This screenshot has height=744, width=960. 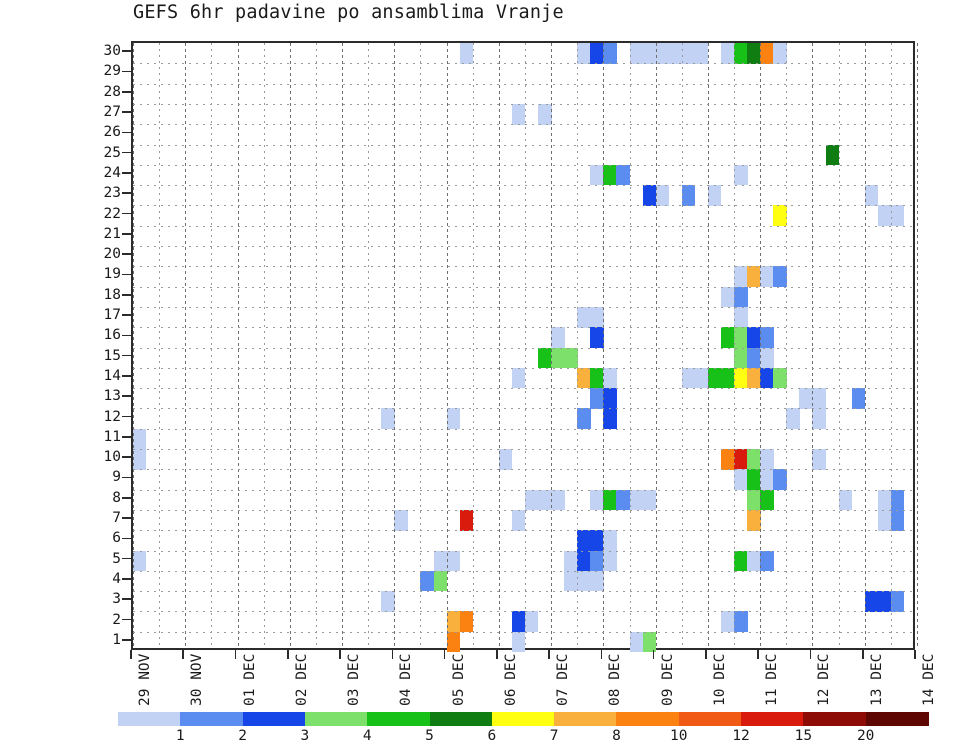 What do you see at coordinates (112, 274) in the screenshot?
I see `y-axis-tick-label: 19` at bounding box center [112, 274].